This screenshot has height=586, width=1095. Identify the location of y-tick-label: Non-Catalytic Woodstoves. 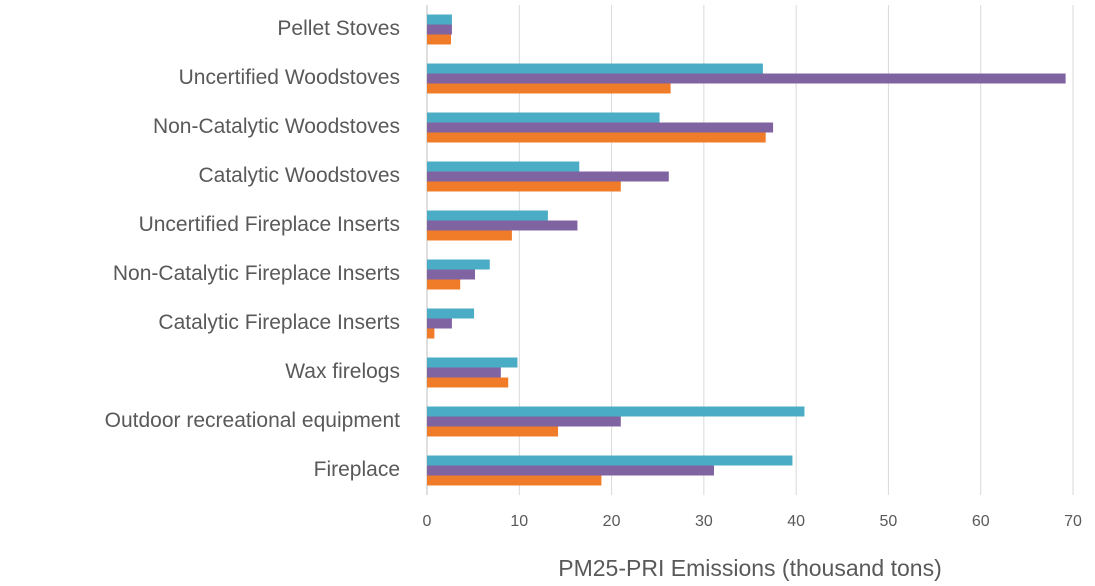
(276, 126).